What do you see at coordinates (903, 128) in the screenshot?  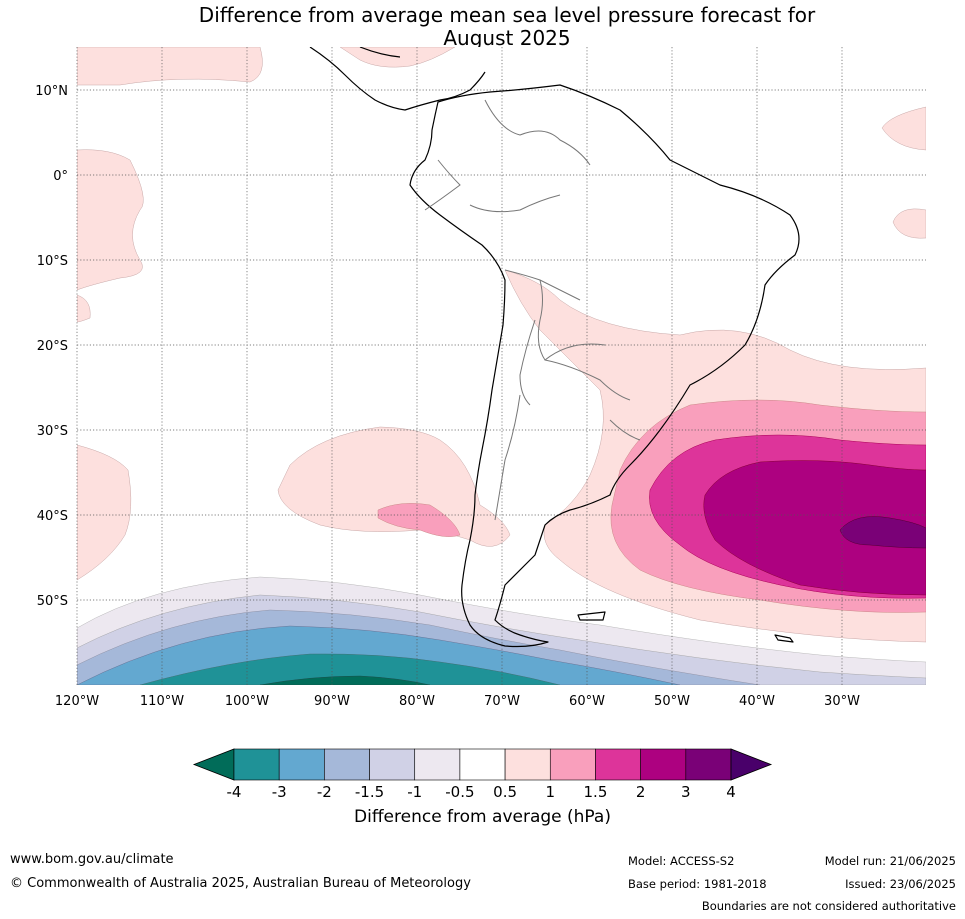 I see `anomaly-area-equatorial-atlantic` at bounding box center [903, 128].